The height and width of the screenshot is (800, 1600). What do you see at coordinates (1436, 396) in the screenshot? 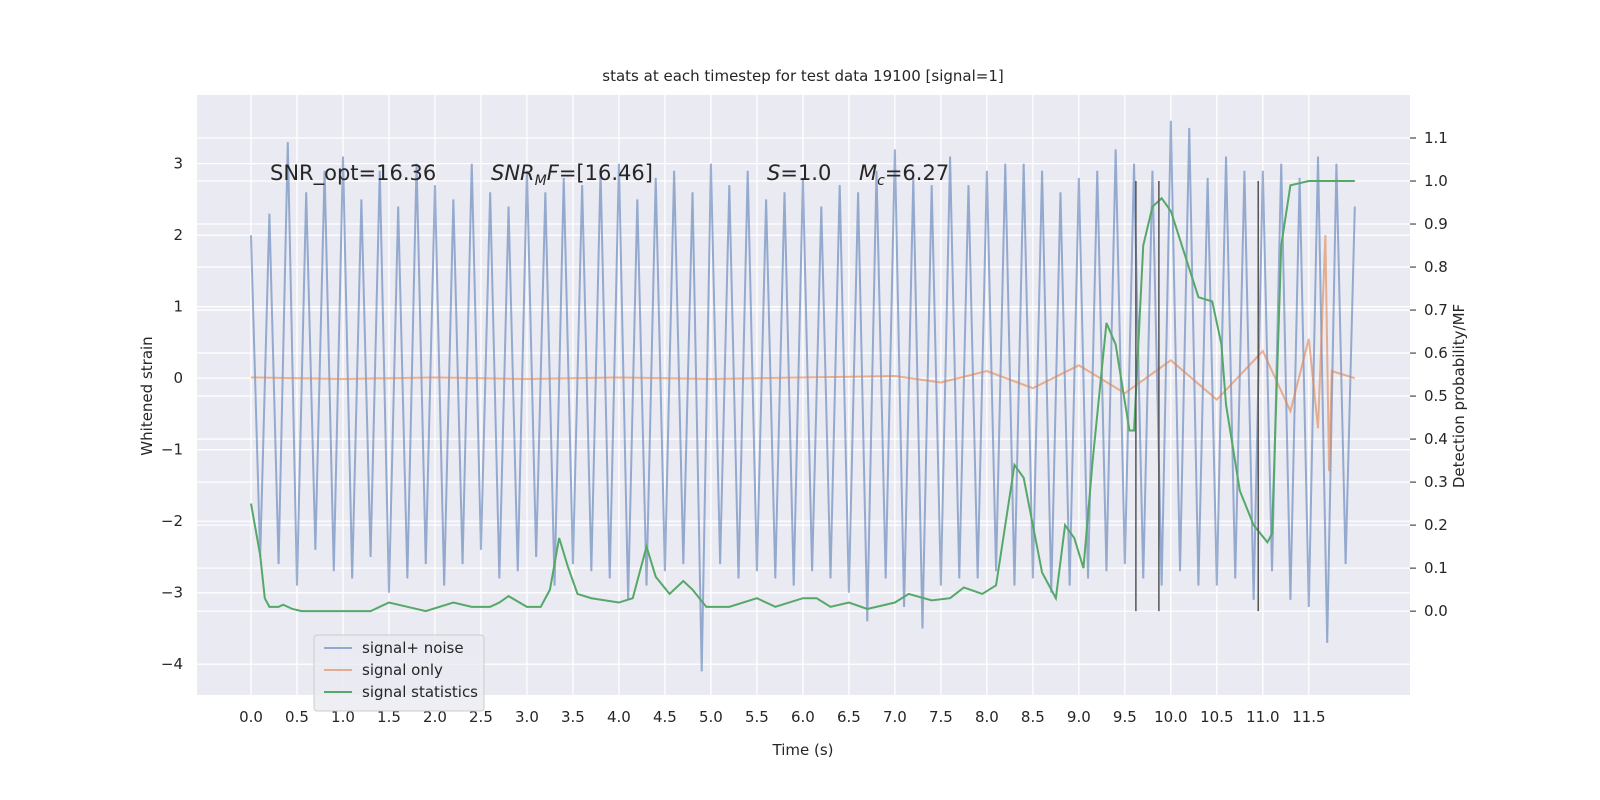
I see `y2-tick-label: 0.5` at bounding box center [1436, 396].